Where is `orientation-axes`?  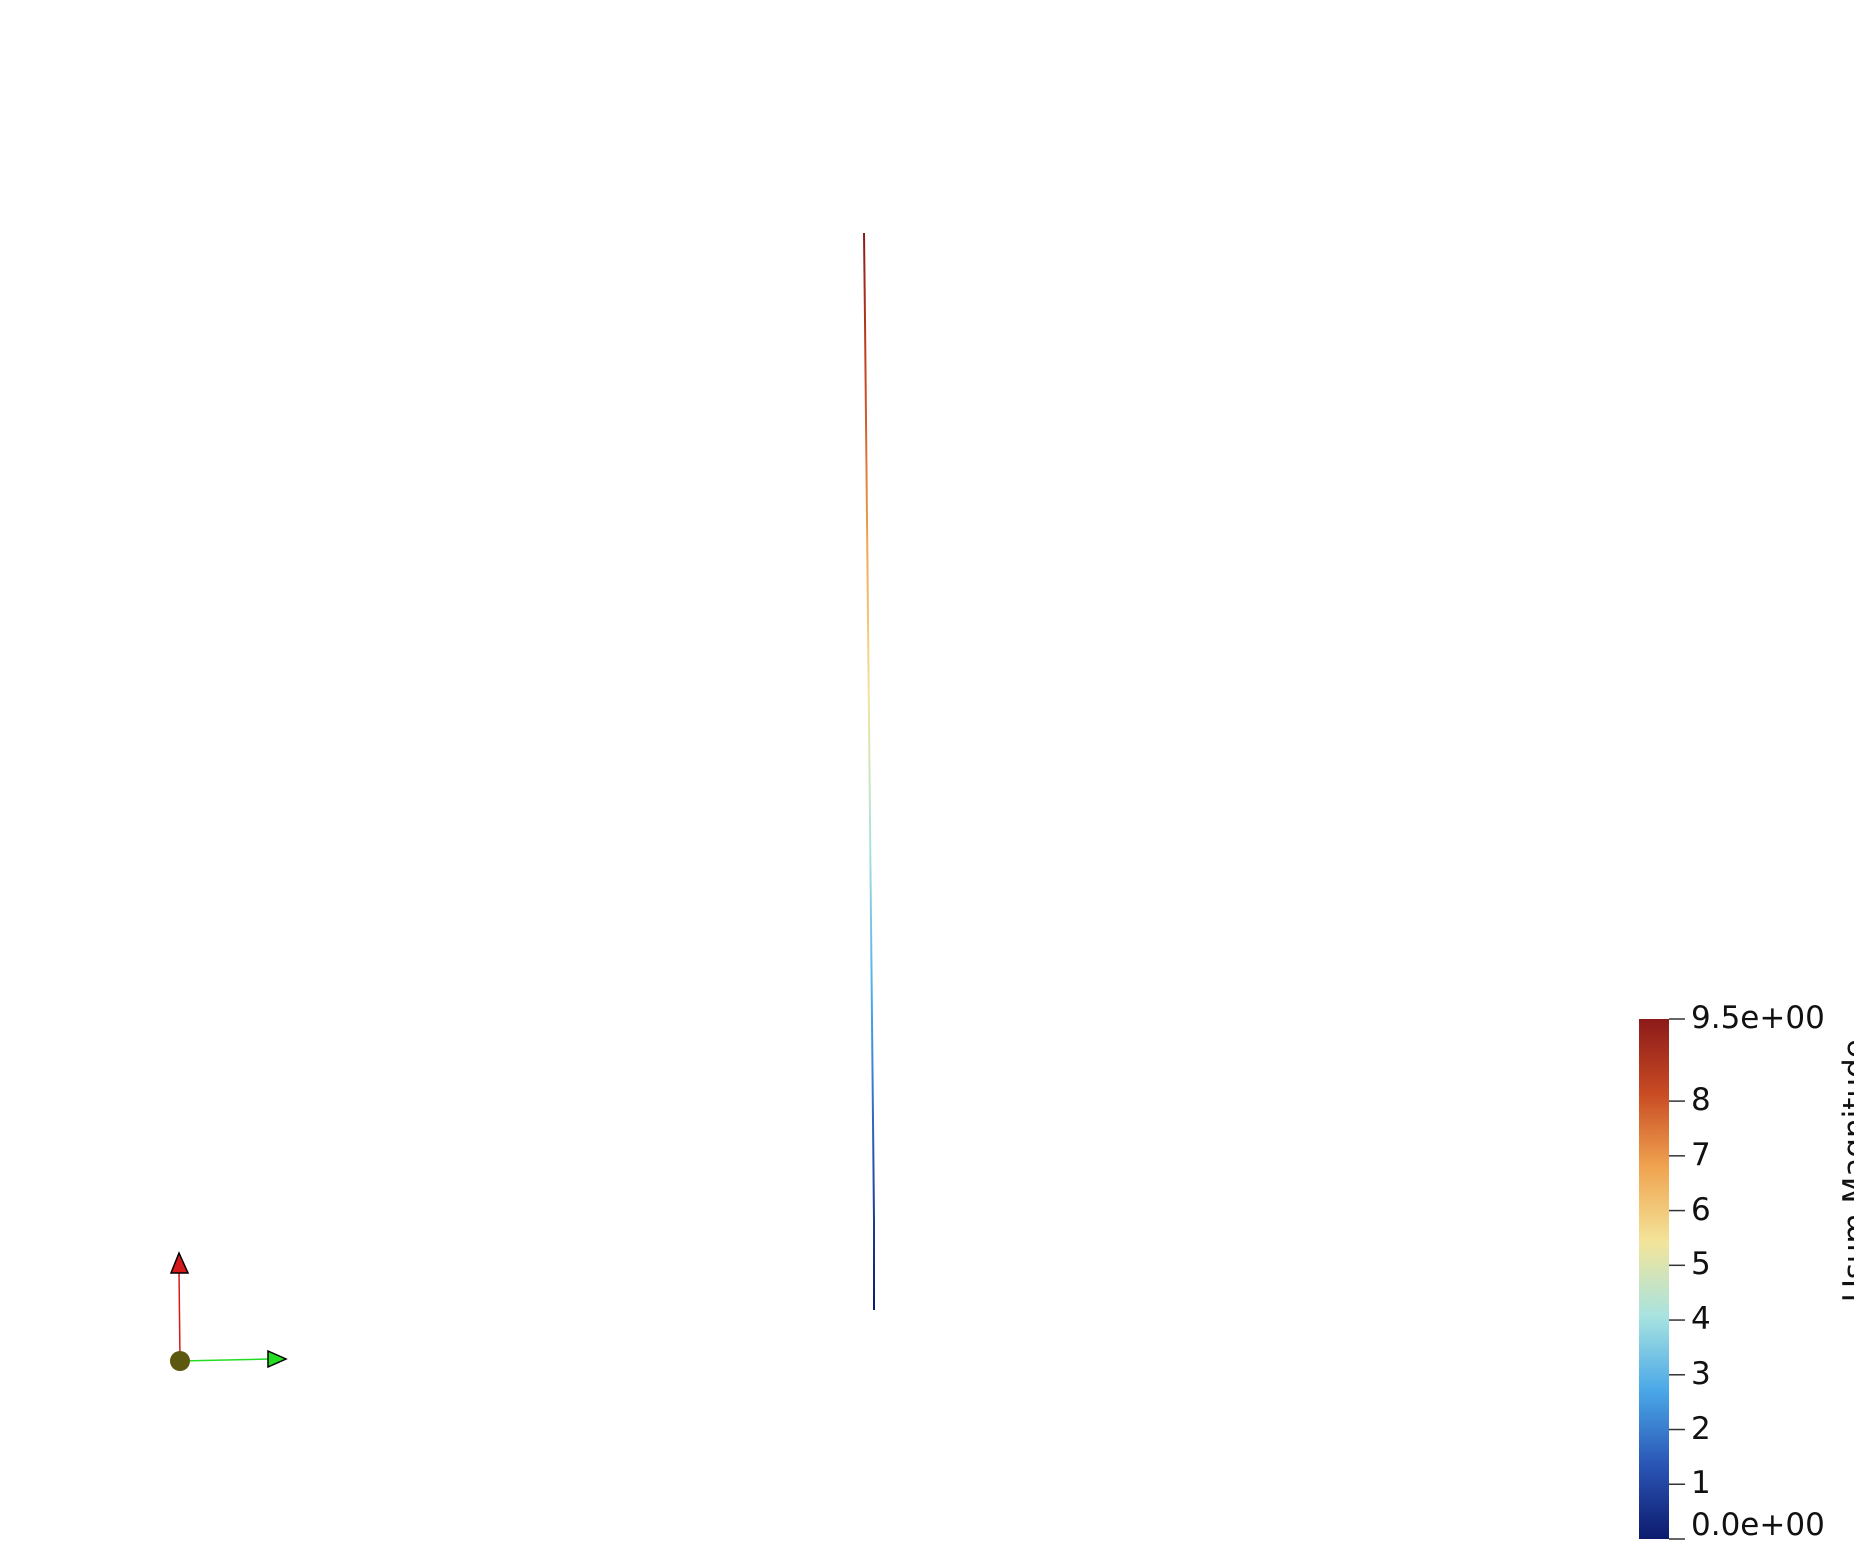
orientation-axes is located at coordinates (228, 1311).